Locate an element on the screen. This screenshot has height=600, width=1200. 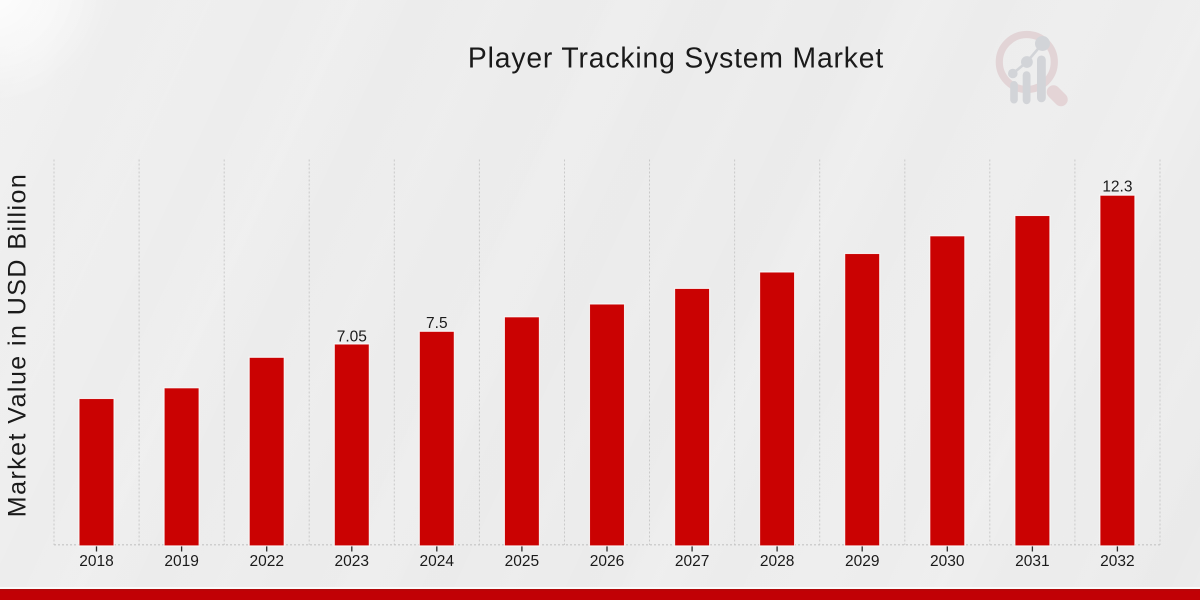
svg-text: 2018 is located at coordinates (96, 561).